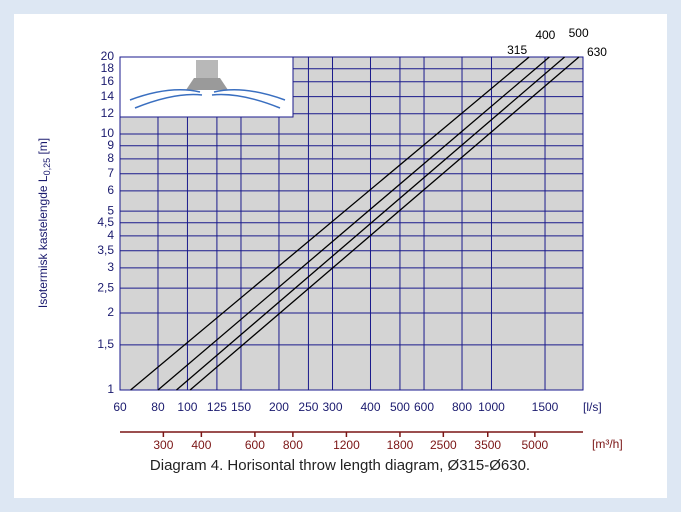  I want to click on y-tick-label: 16, so click(108, 81).